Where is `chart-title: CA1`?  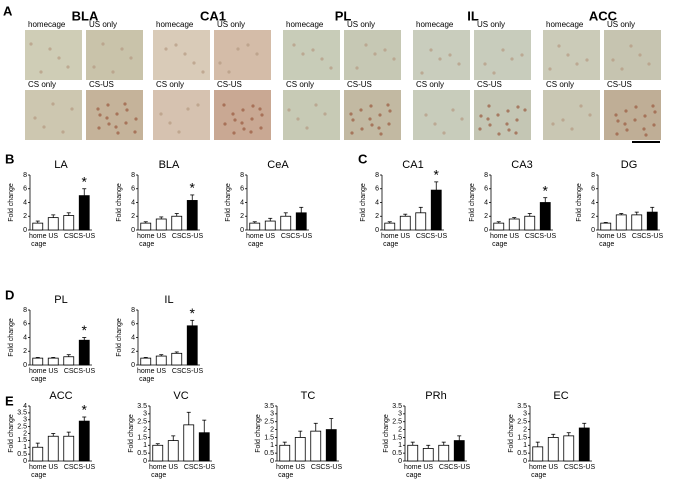 chart-title: CA1 is located at coordinates (412, 165).